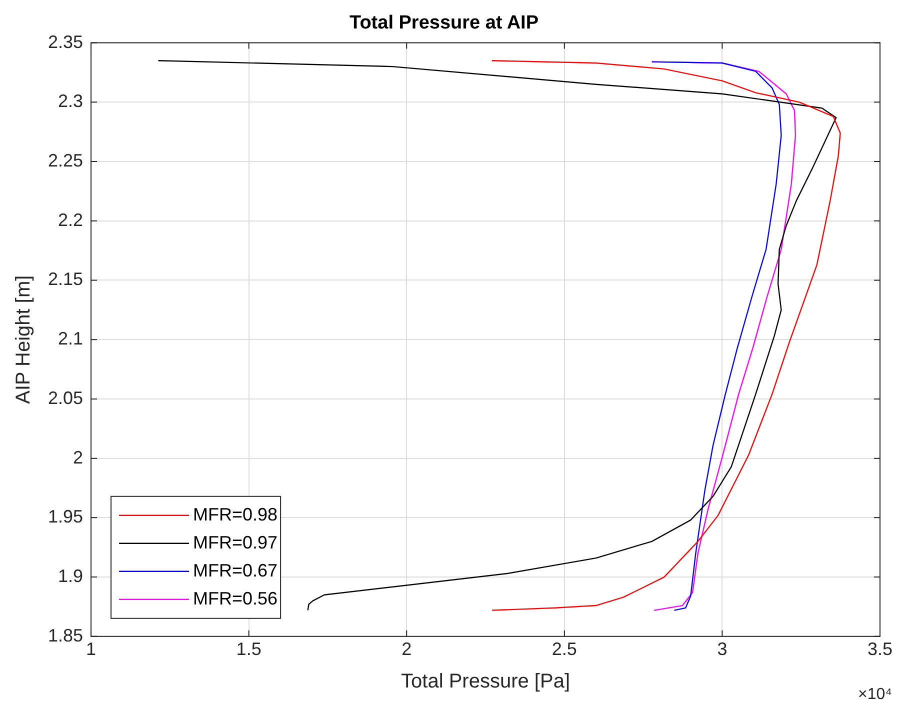  I want to click on y-tick-label: 2.3, so click(71, 101).